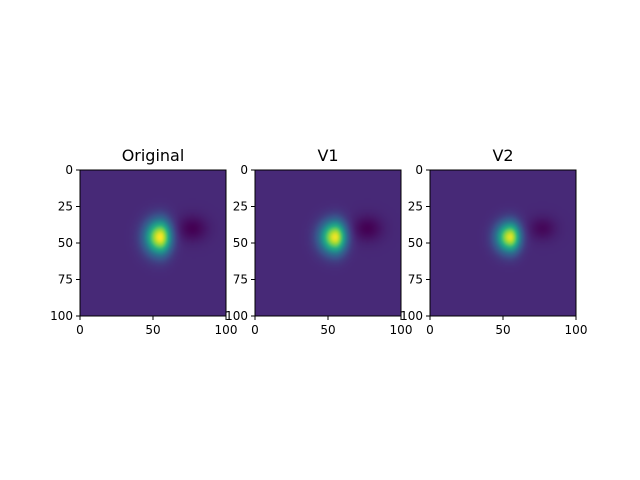 This screenshot has width=640, height=480. Describe the element at coordinates (502, 155) in the screenshot. I see `panel-title: V2` at that location.